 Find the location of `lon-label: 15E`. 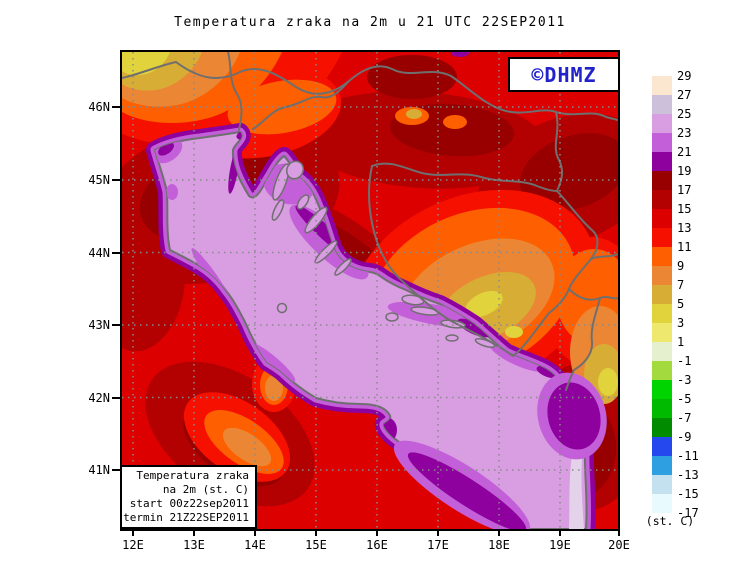

lon-label: 15E is located at coordinates (316, 545).